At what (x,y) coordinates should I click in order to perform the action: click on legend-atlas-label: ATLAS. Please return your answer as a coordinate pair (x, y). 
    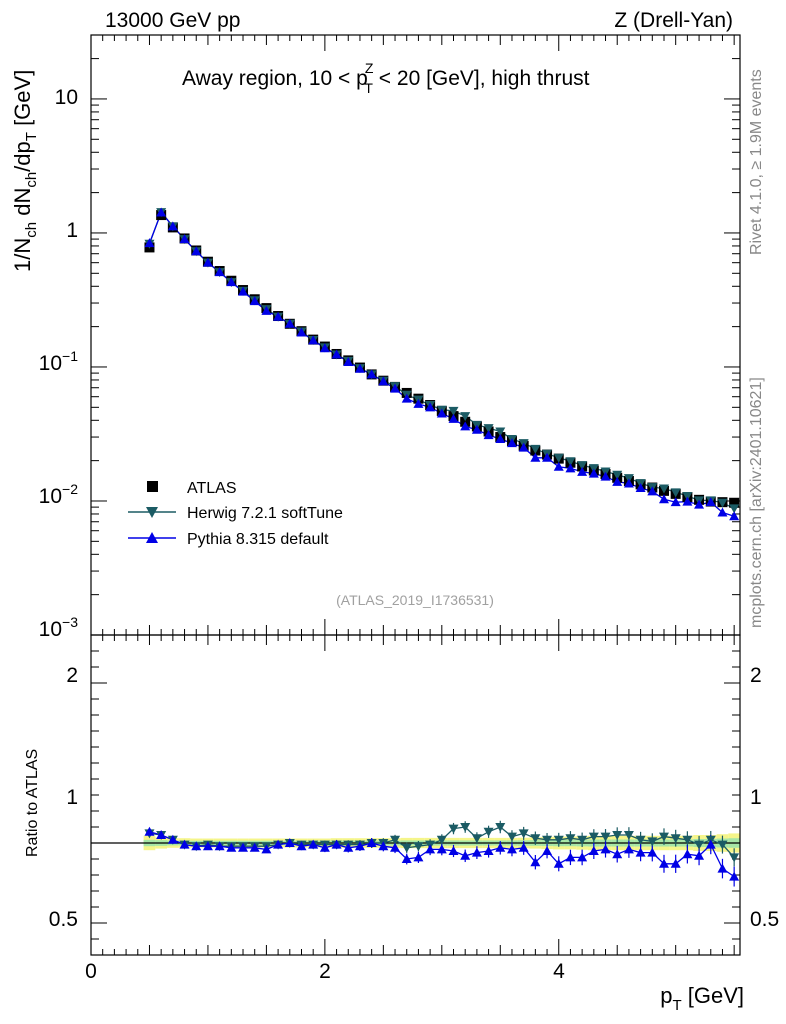
    Looking at the image, I should click on (212, 488).